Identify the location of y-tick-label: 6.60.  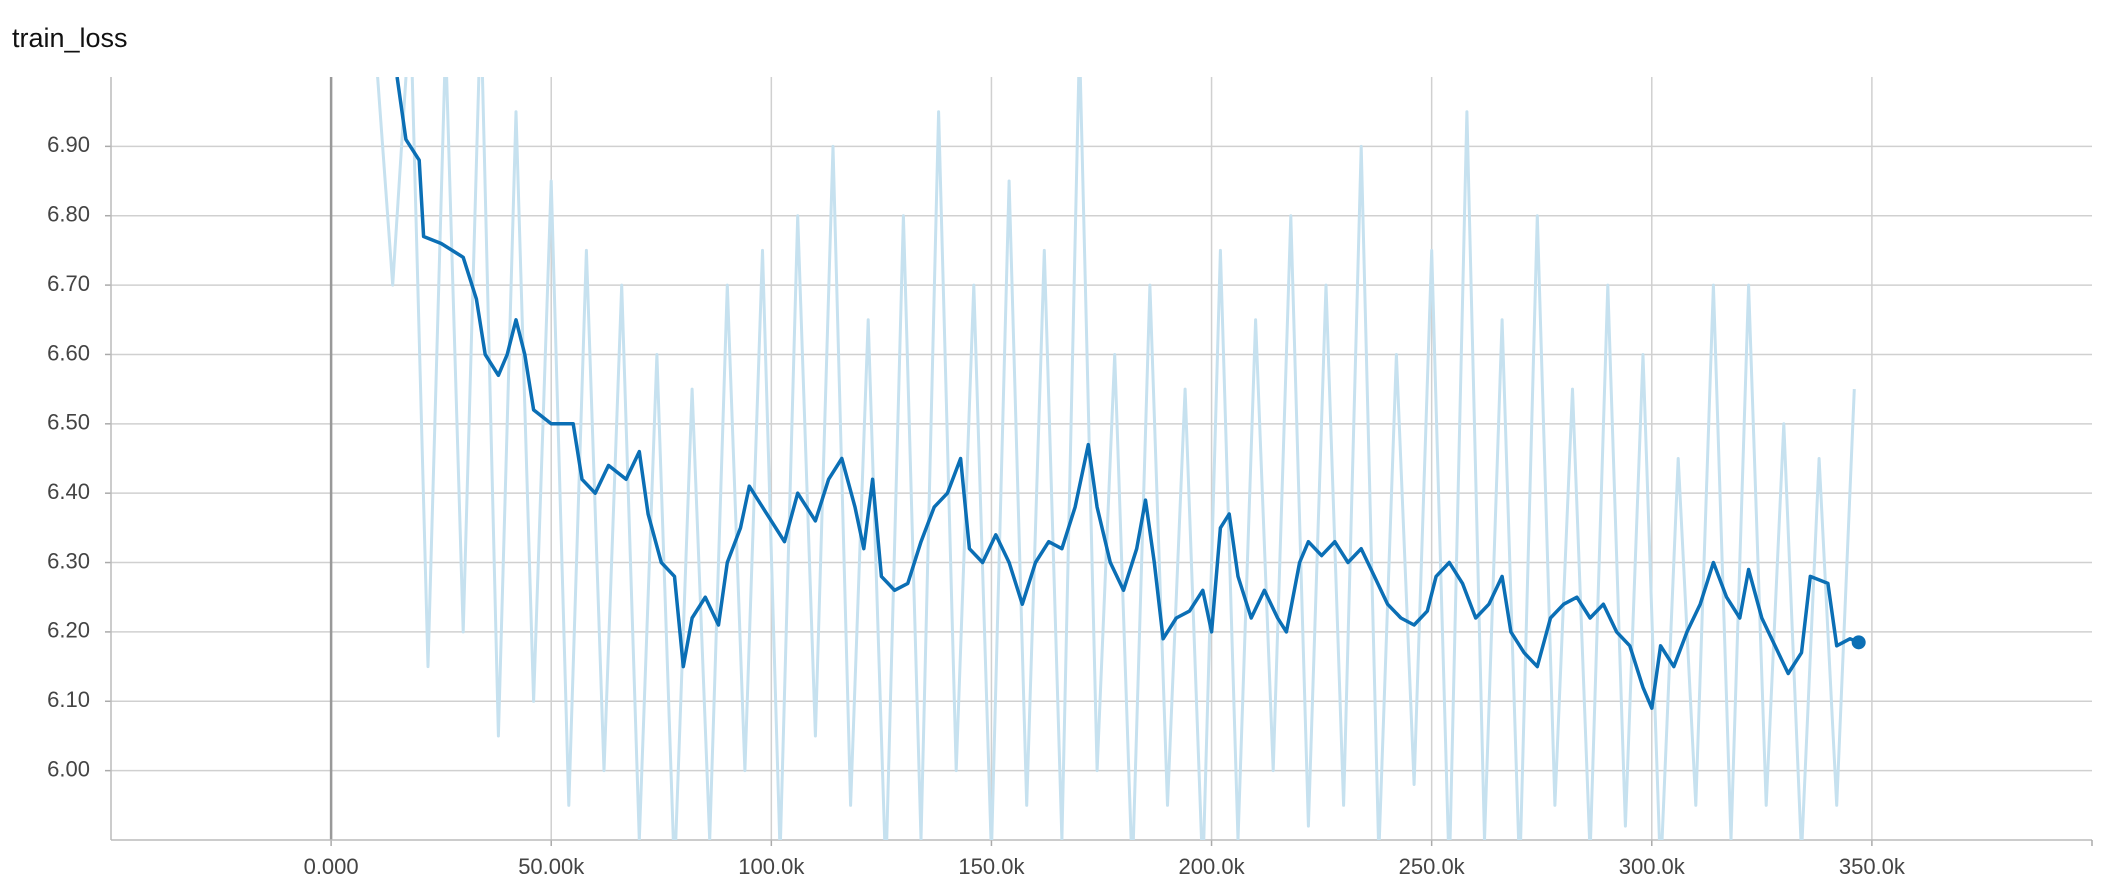
(68, 352).